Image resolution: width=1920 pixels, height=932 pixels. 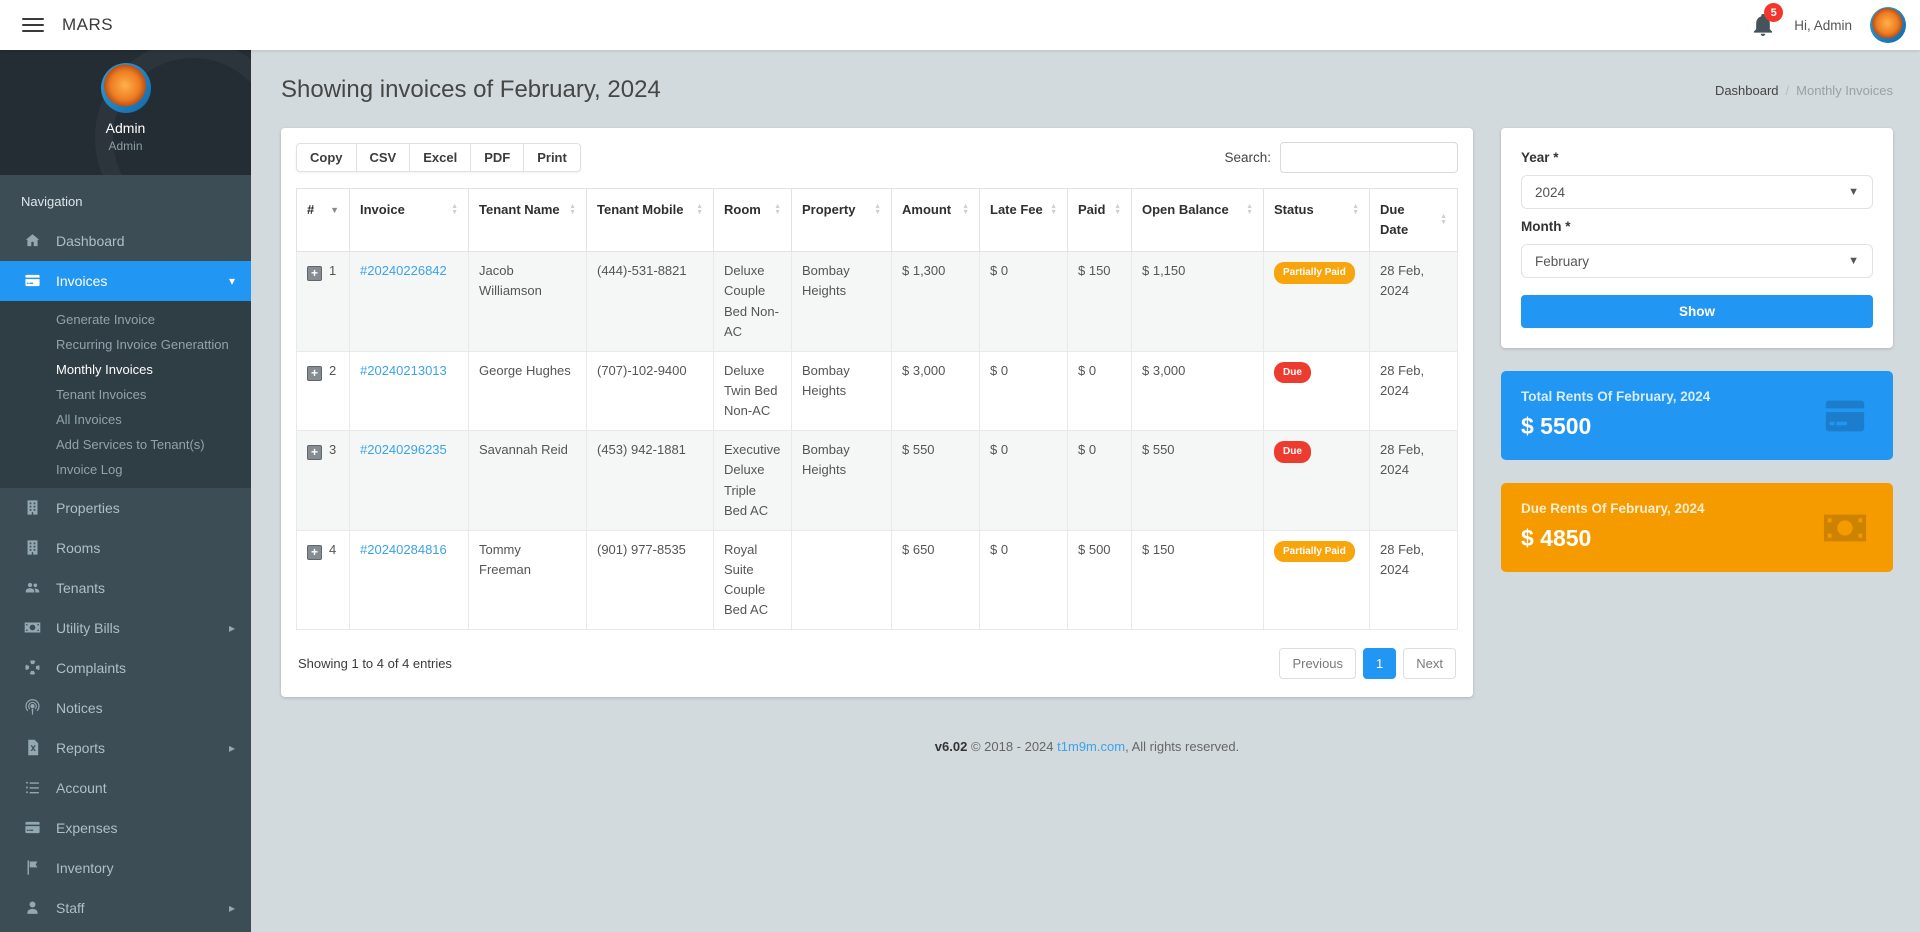 What do you see at coordinates (125, 748) in the screenshot?
I see `sidebar-item: Reports ▾ ▸` at bounding box center [125, 748].